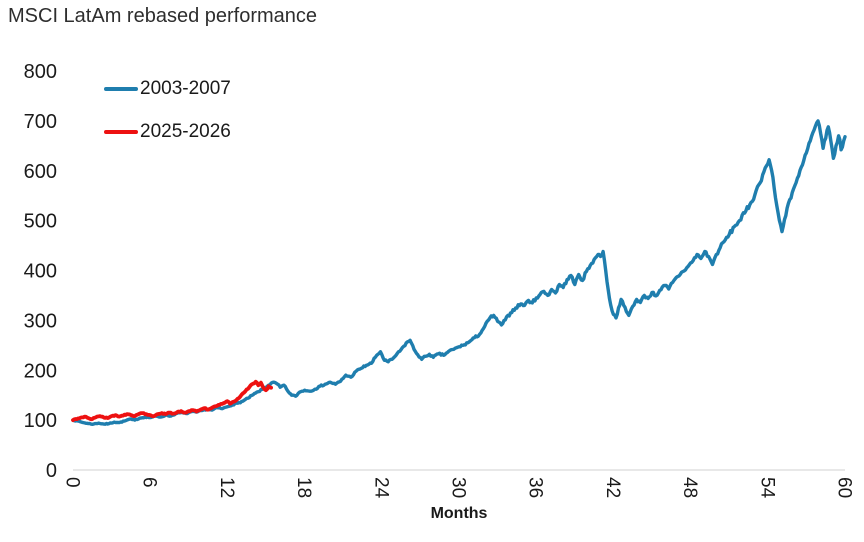  What do you see at coordinates (172, 401) in the screenshot?
I see `series-line-2025-2026` at bounding box center [172, 401].